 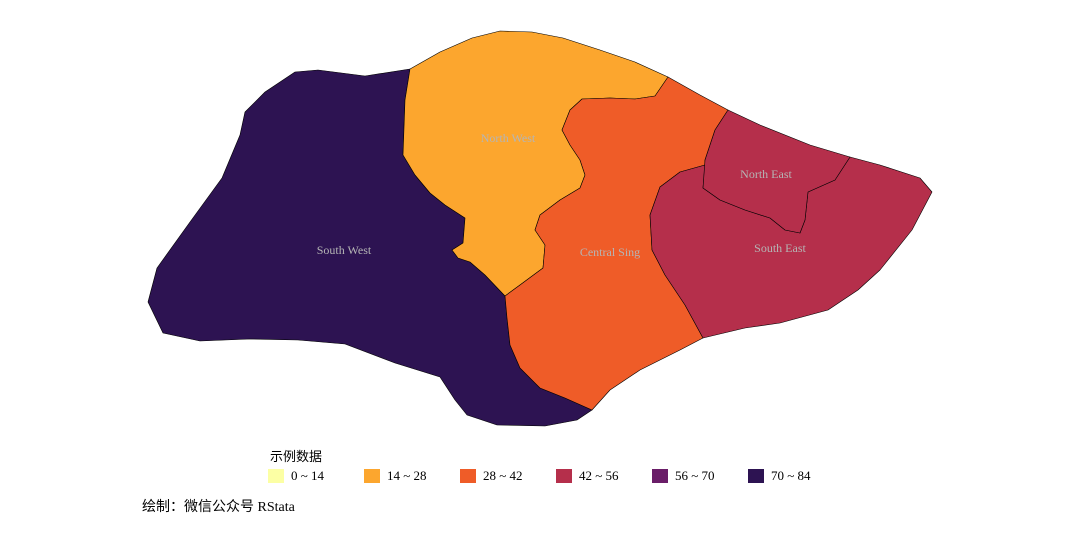 I want to click on legend-title: 示例数据, so click(x=296, y=456).